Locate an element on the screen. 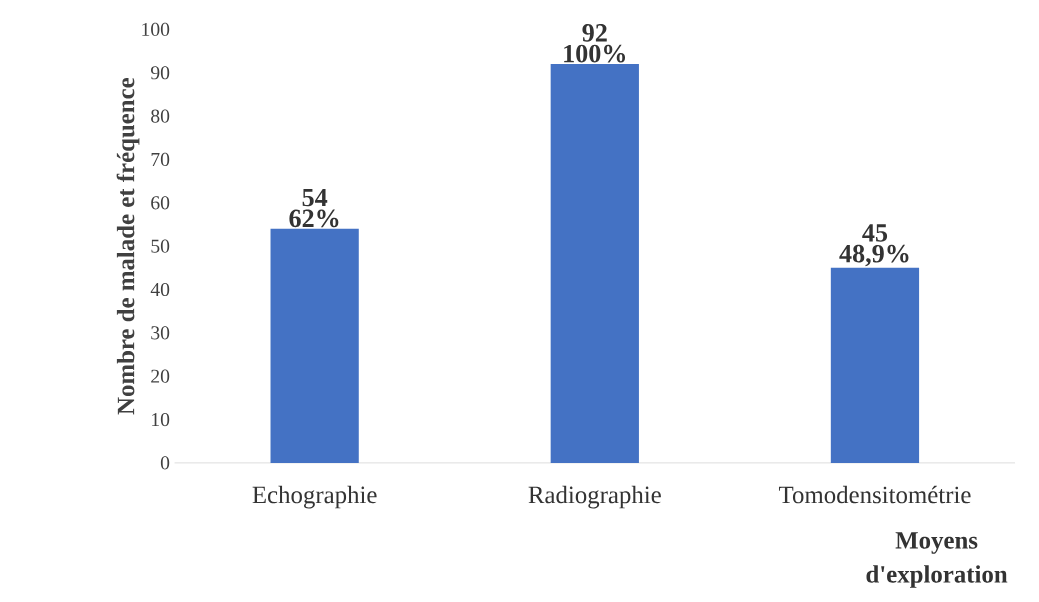  annotation: 100% is located at coordinates (595, 53).